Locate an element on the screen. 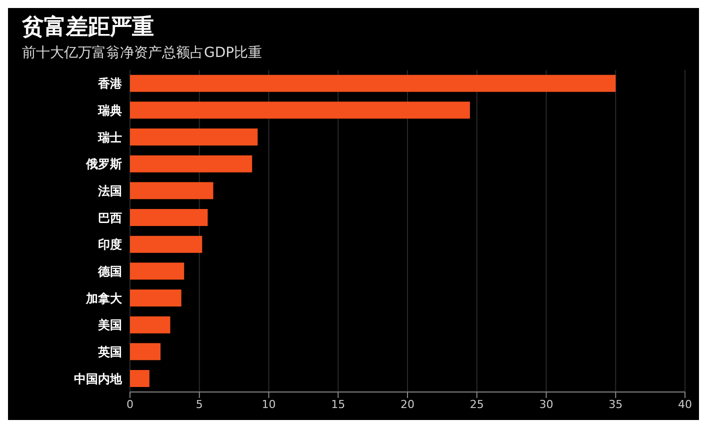  x-tick-label: 25 is located at coordinates (477, 404).